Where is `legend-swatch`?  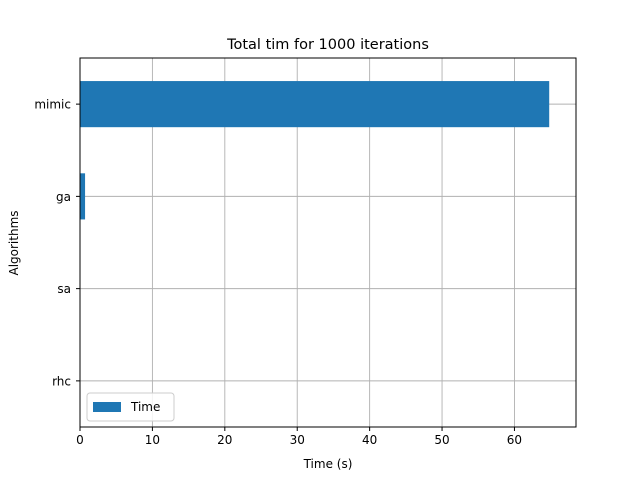
legend-swatch is located at coordinates (107, 407).